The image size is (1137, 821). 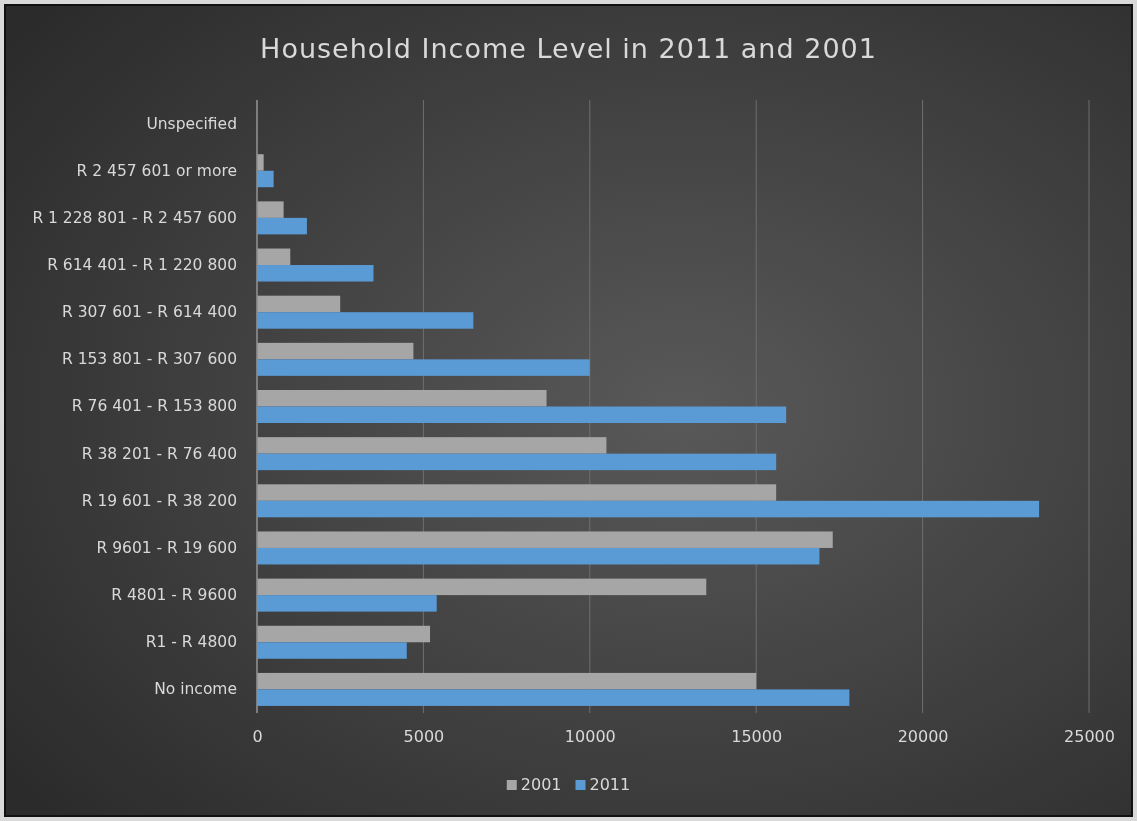 I want to click on y-tick-label: R 9601 - R 19 600, so click(x=166, y=547).